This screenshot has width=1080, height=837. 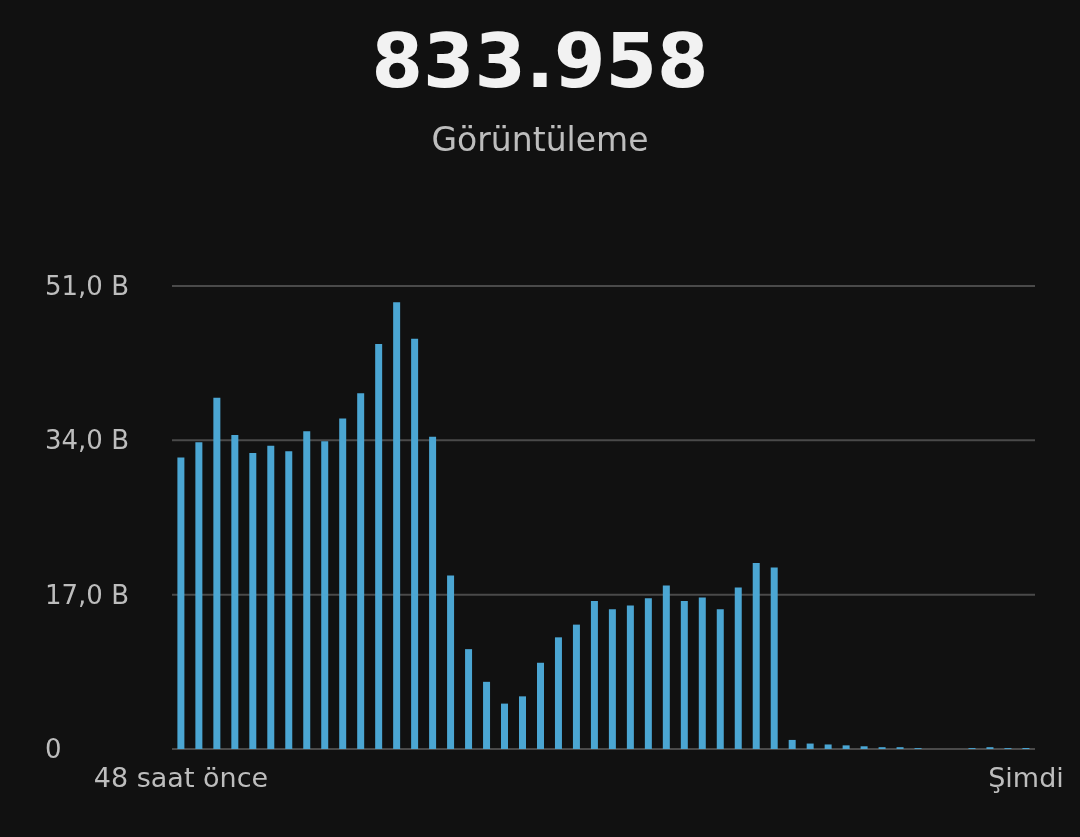 I want to click on chart-subtitle: Görüntüleme, so click(x=540, y=139).